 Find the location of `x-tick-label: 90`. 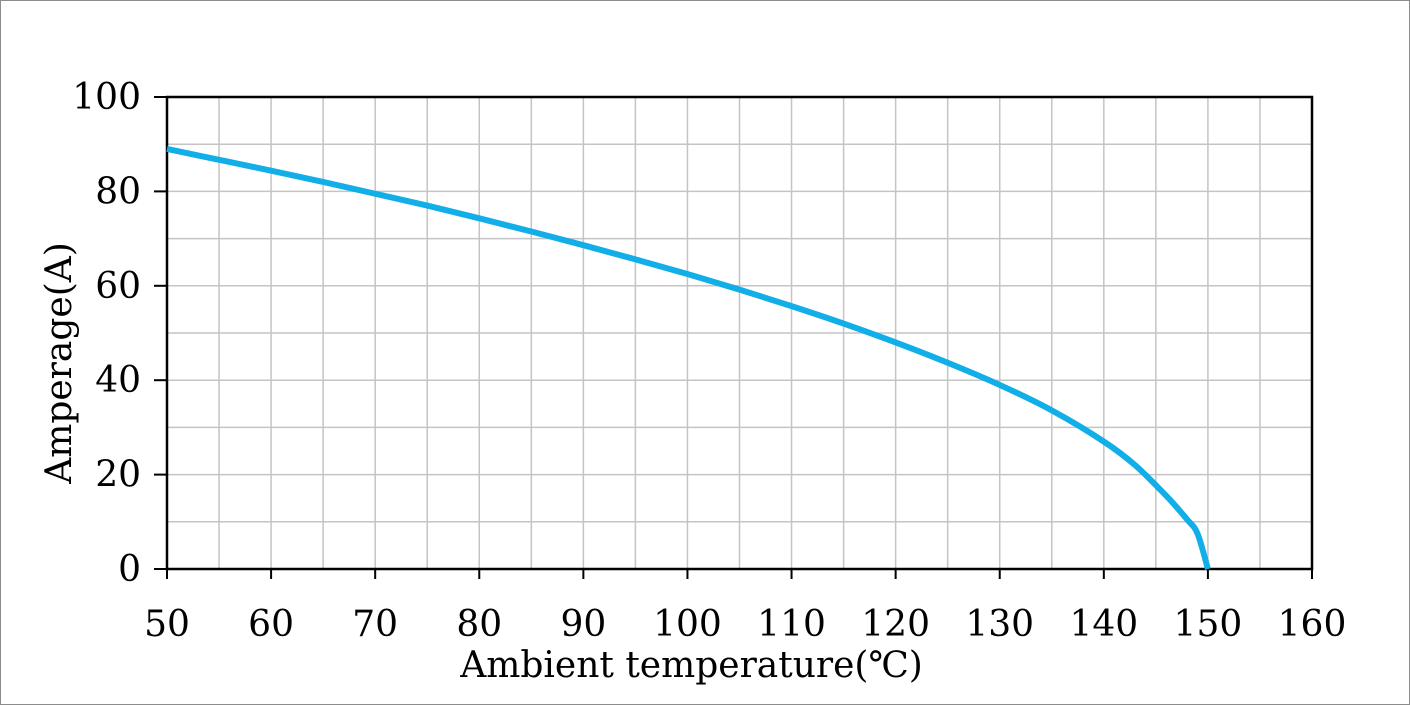

x-tick-label: 90 is located at coordinates (583, 624).